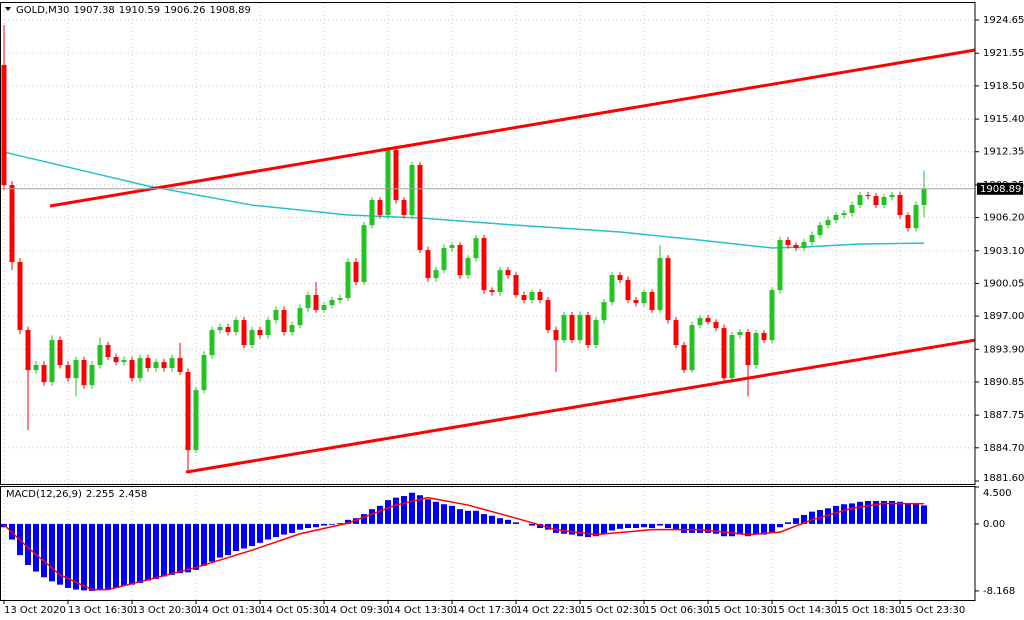  What do you see at coordinates (228, 610) in the screenshot?
I see `x-tick-label: 14 Oct 01:30` at bounding box center [228, 610].